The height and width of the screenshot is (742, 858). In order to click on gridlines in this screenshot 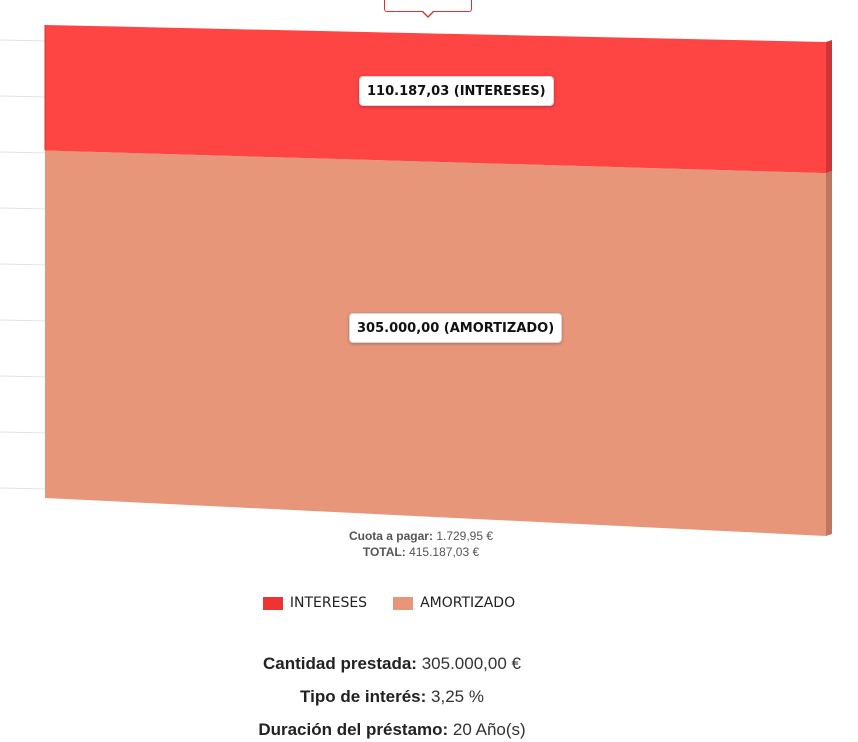, I will do `click(24, 264)`.